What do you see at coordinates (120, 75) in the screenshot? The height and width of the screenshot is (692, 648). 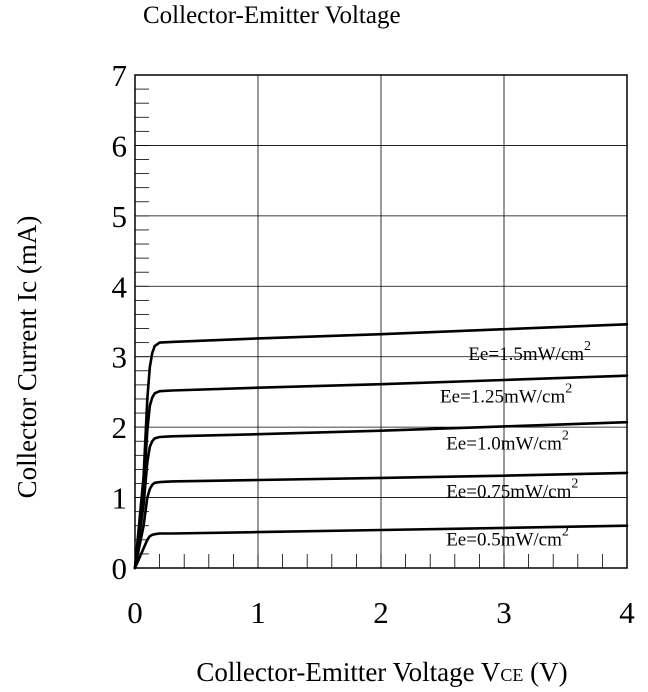 I see `y-tick-label: 7` at bounding box center [120, 75].